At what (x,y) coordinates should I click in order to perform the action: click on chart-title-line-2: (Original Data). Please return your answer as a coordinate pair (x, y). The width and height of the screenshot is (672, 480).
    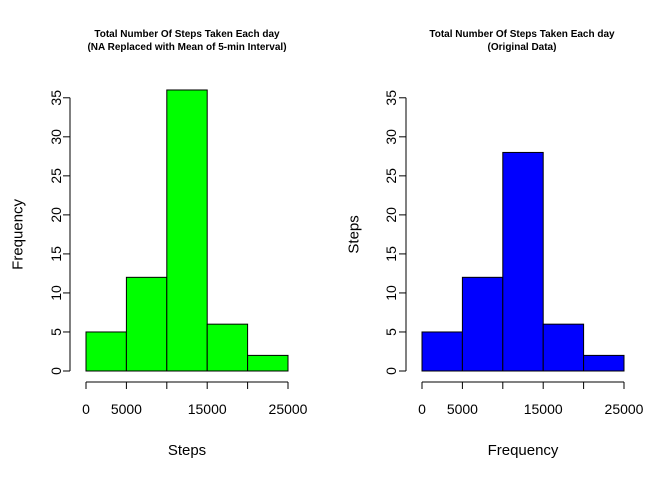
    Looking at the image, I should click on (522, 47).